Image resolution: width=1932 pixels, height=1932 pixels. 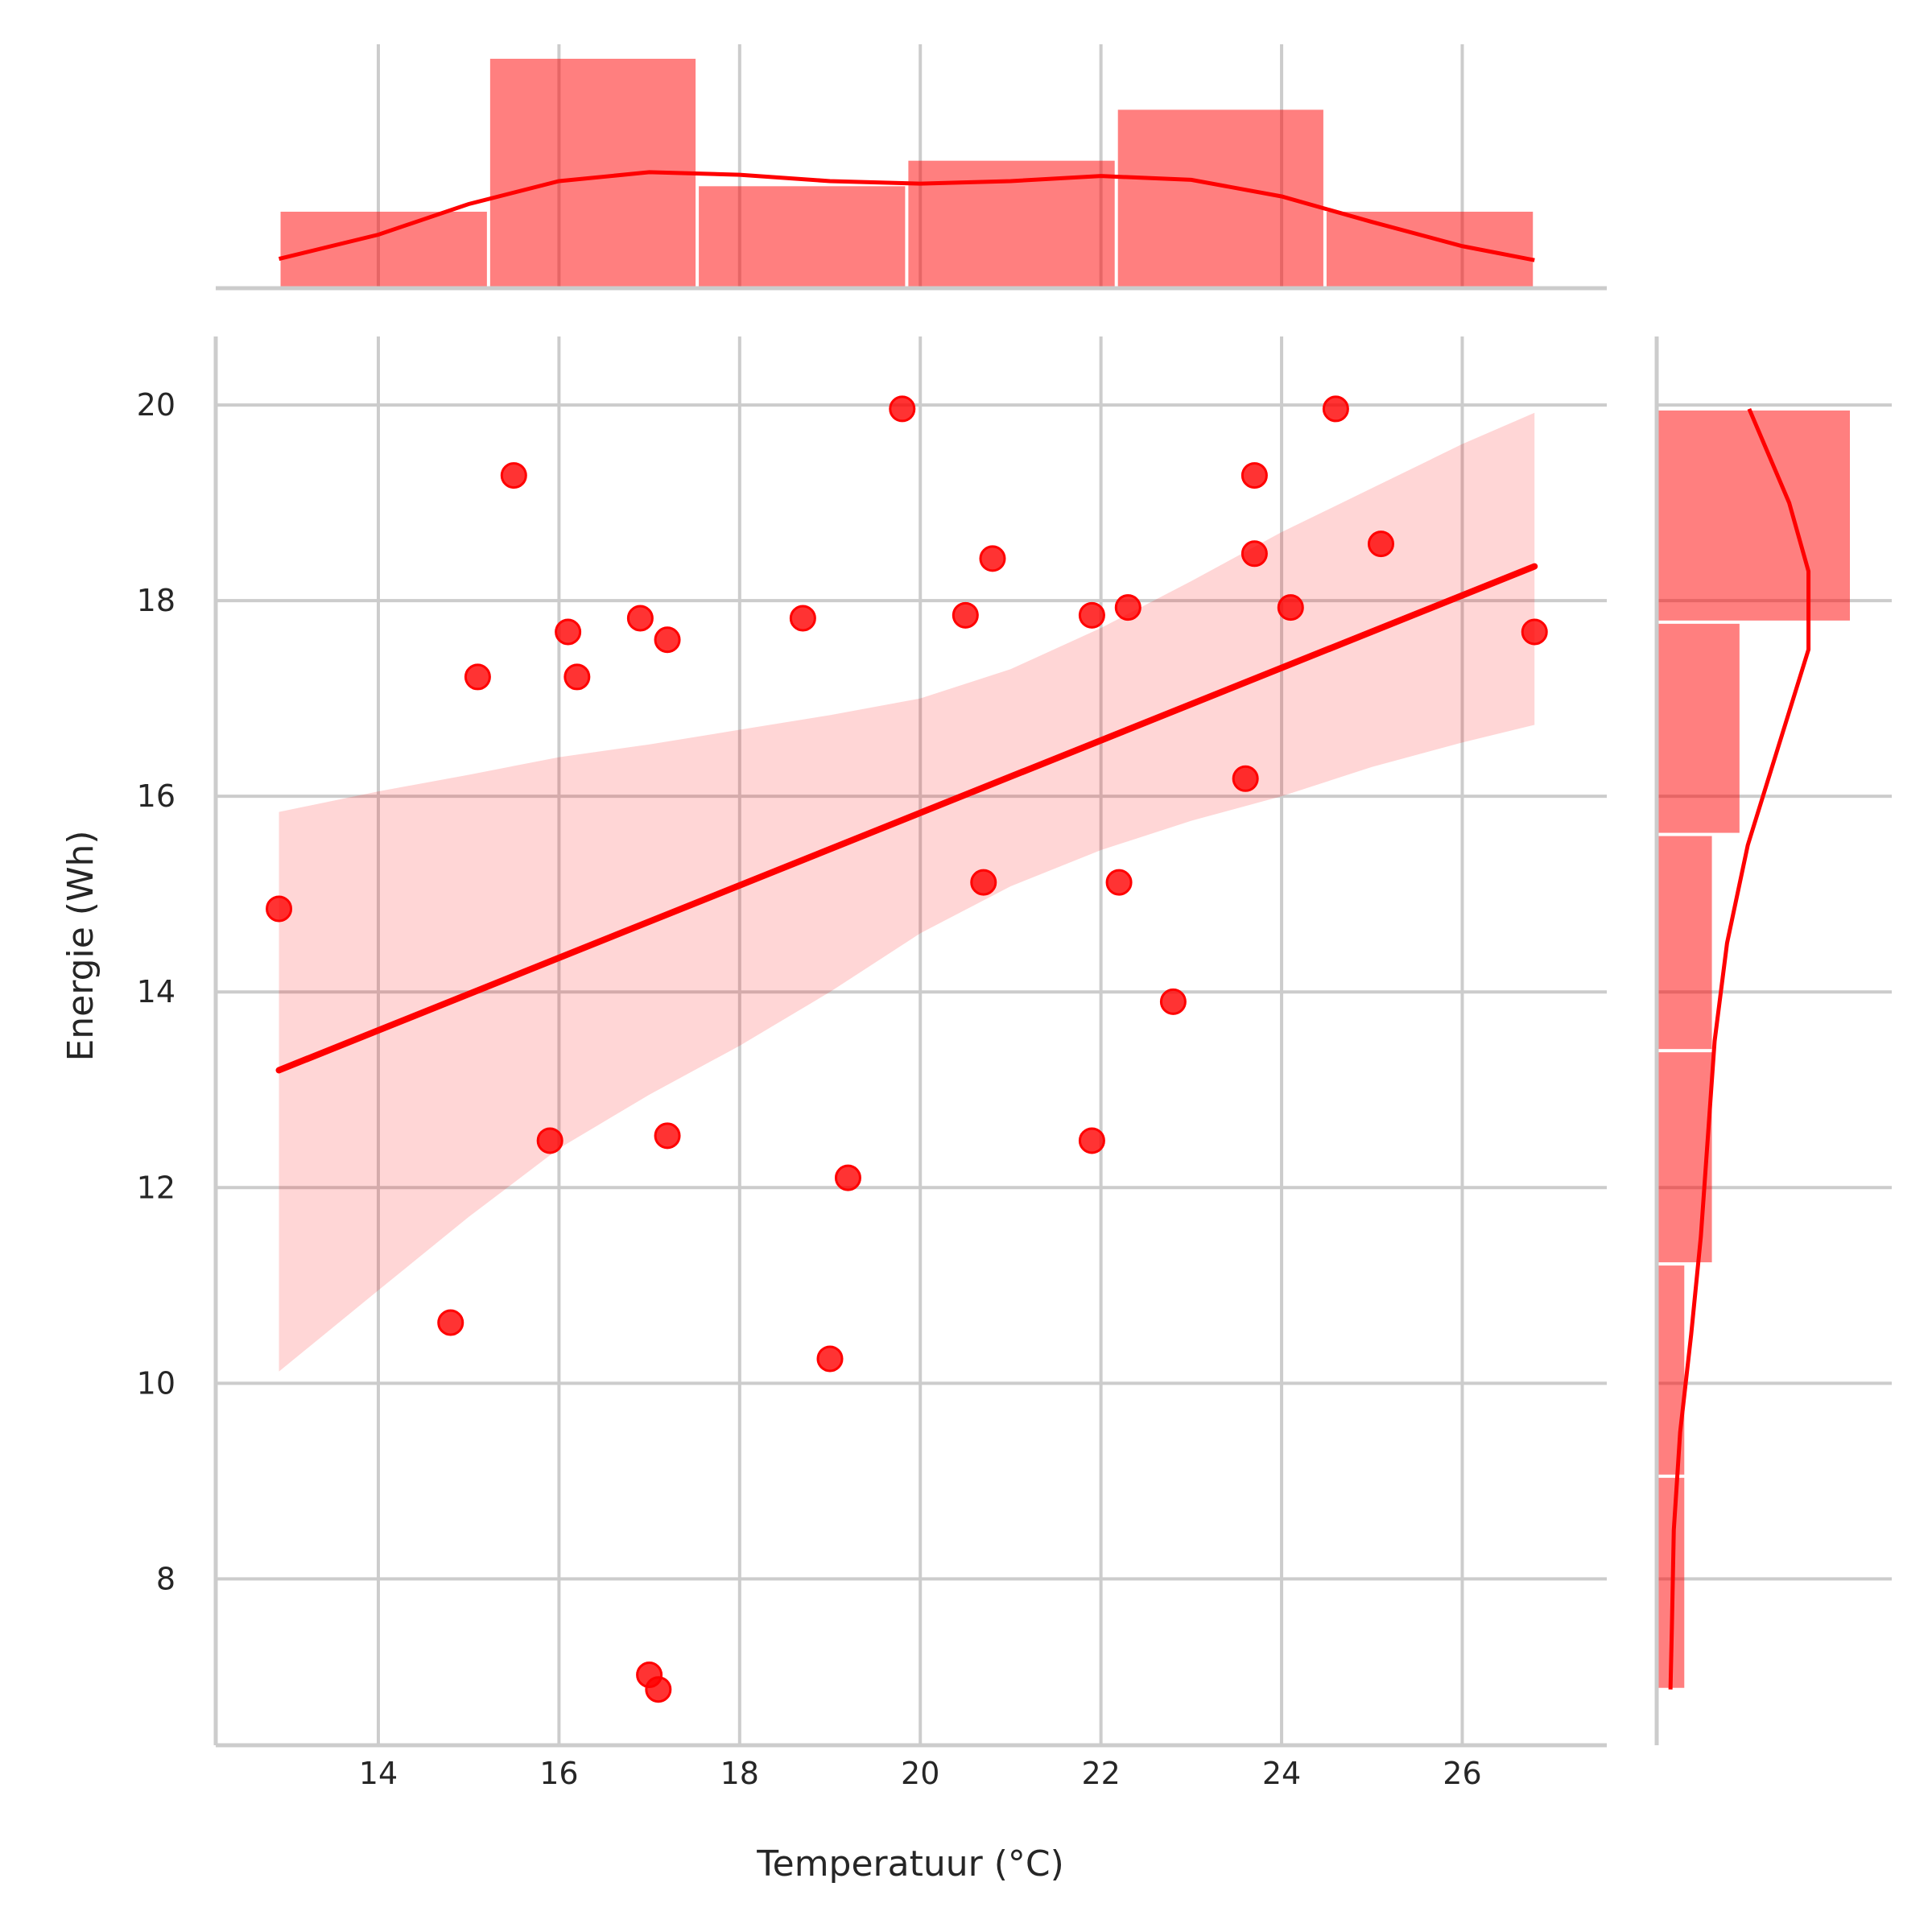 I want to click on top-kde-curve, so click(x=906, y=216).